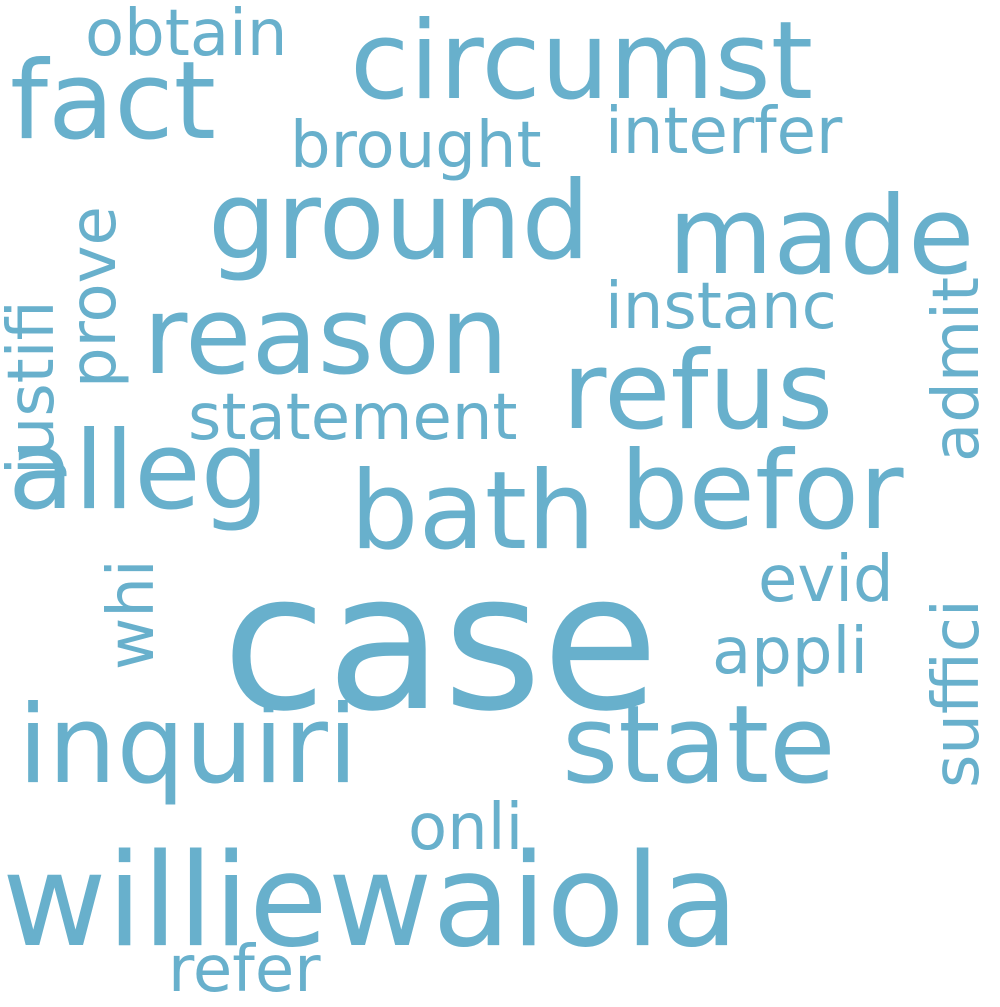 The image size is (1000, 1007). Describe the element at coordinates (113, 101) in the screenshot. I see `word-fact: fact` at that location.